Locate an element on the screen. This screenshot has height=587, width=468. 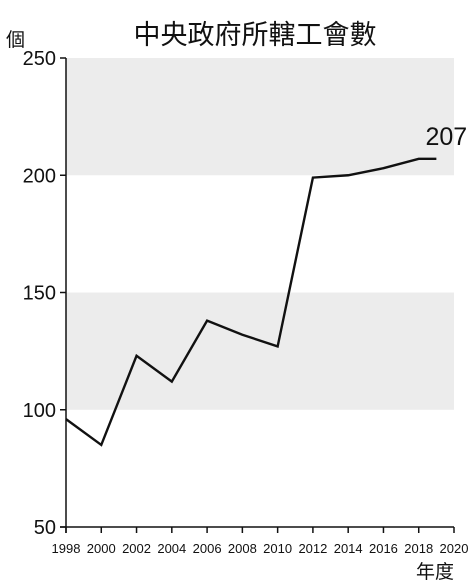
x-tick-label-2002: 2002 is located at coordinates (136, 548).